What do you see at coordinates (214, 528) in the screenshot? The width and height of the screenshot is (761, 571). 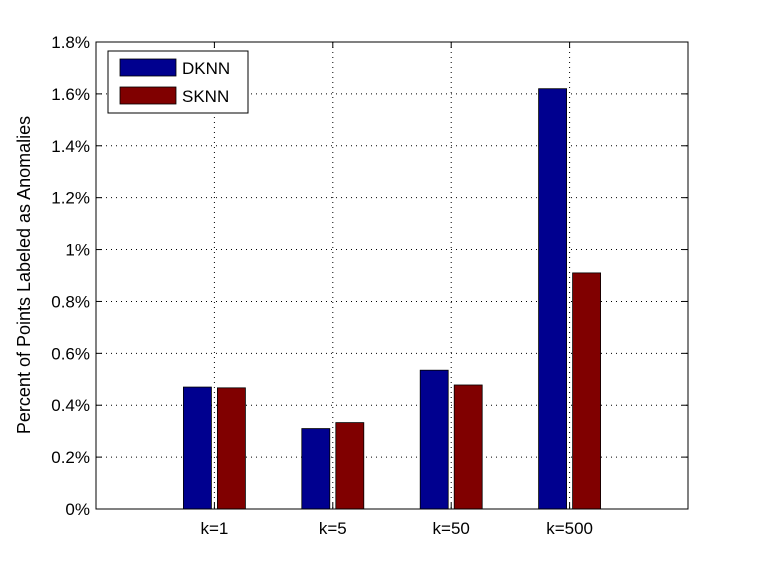 I see `x-tick-label: k=1` at bounding box center [214, 528].